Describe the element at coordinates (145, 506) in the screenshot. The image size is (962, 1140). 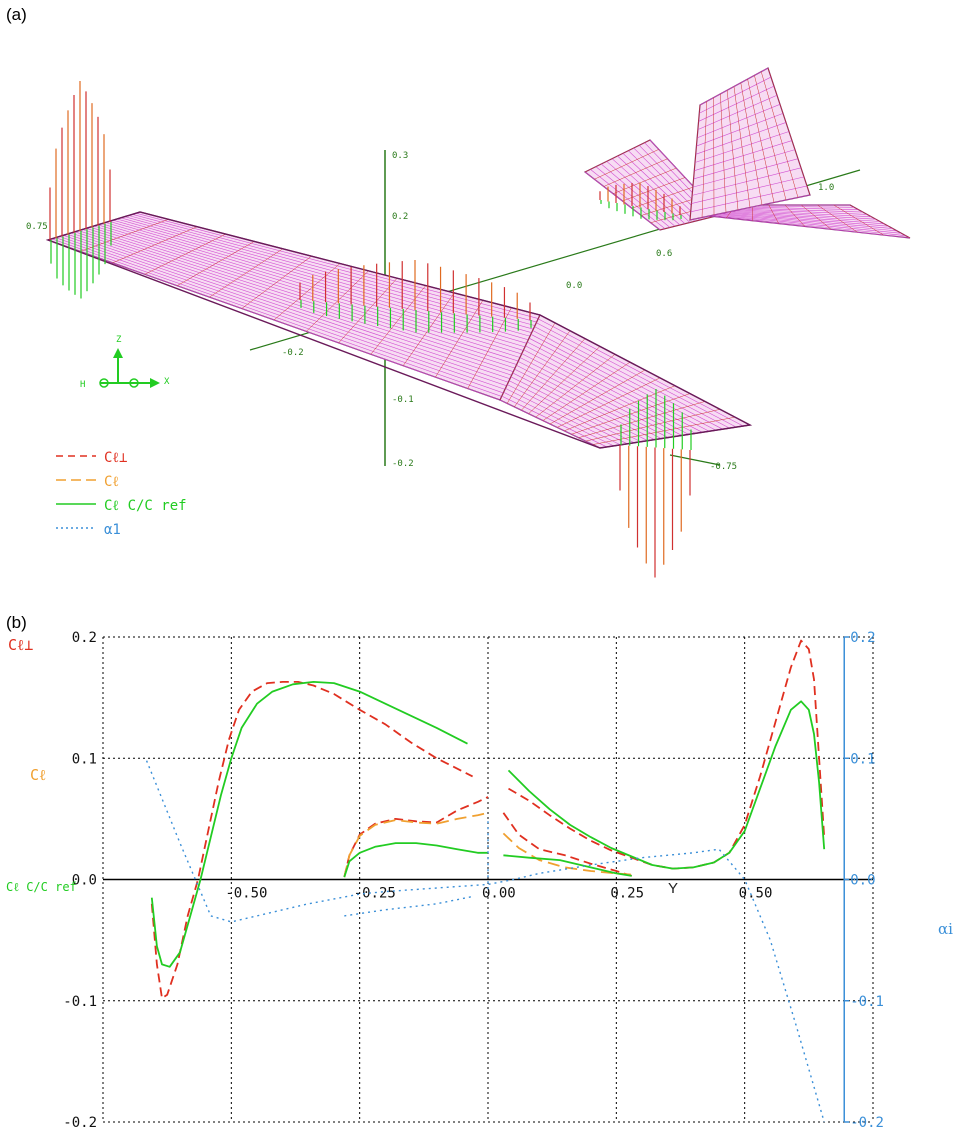
I see `legend-label-cl-c: Cℓ C/C ref` at that location.